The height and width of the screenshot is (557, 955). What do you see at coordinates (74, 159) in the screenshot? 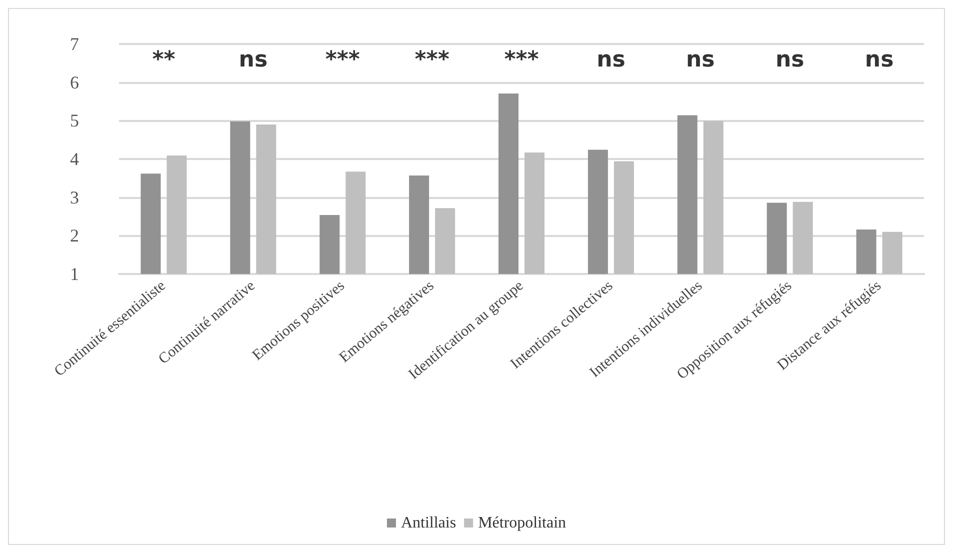
I see `y-tick-label: 4` at bounding box center [74, 159].